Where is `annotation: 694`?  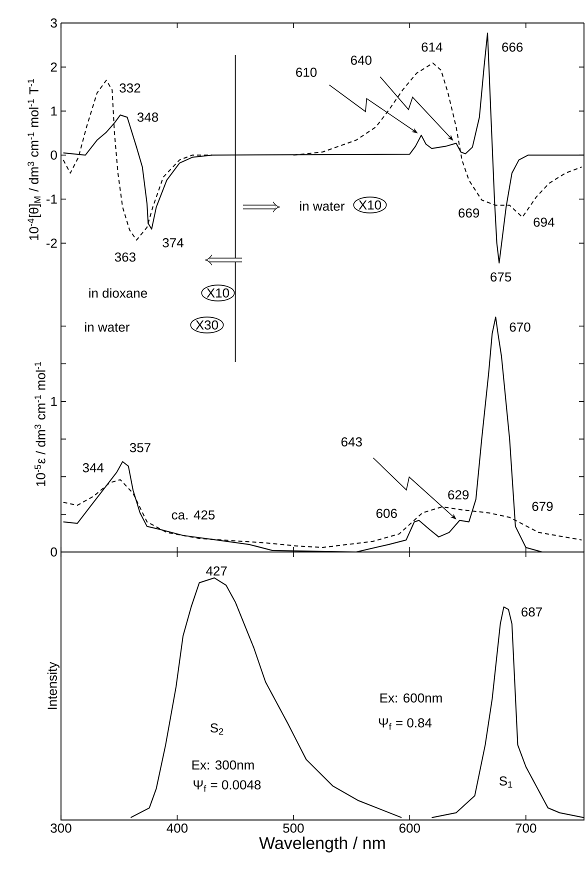 annotation: 694 is located at coordinates (544, 222).